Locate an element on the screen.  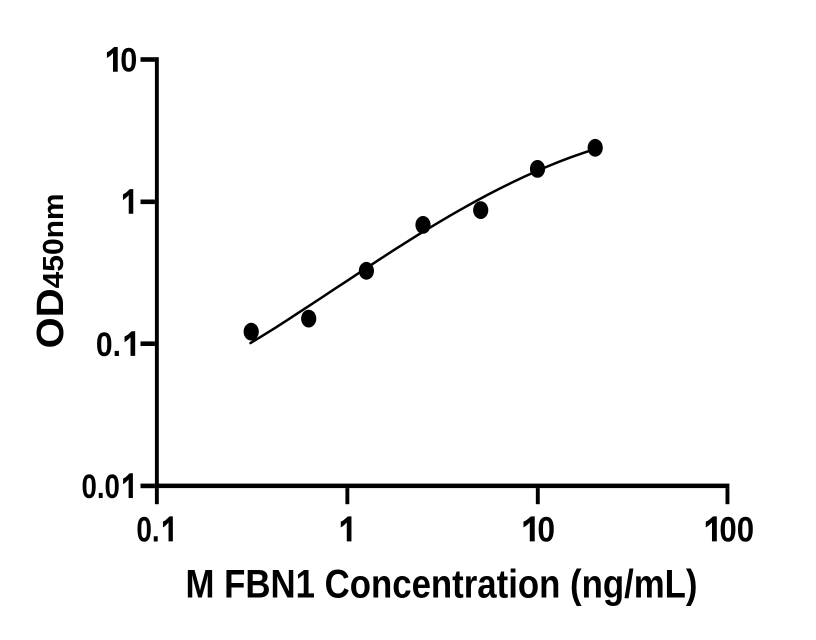
svg-text: M FBN1 Concentration (ng/mL) is located at coordinates (442, 585).